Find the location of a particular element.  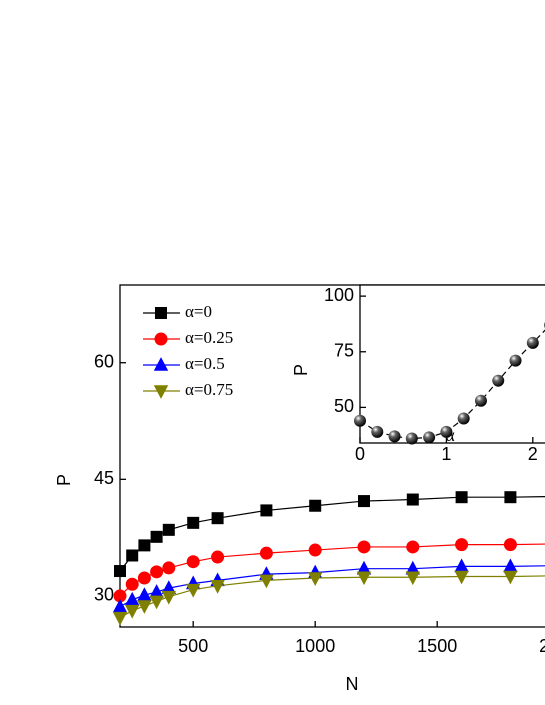

x-tick-label: 1000 is located at coordinates (315, 646).